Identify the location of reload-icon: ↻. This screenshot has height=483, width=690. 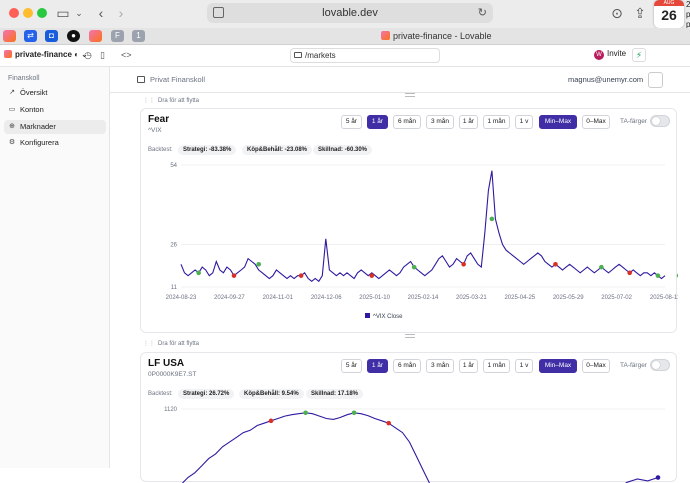
(482, 13).